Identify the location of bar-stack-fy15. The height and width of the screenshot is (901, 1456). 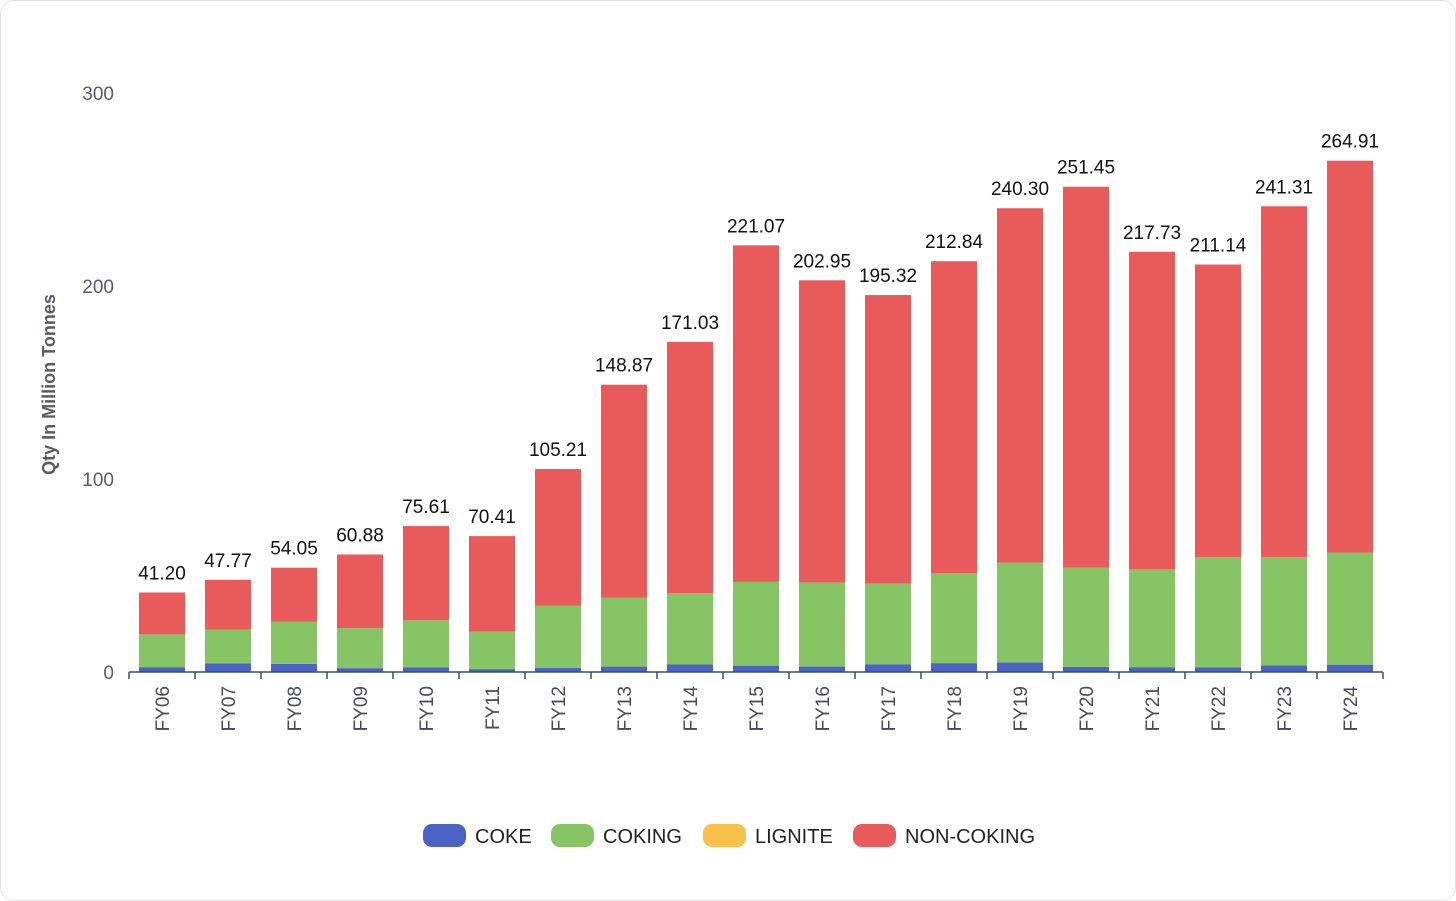
(756, 458).